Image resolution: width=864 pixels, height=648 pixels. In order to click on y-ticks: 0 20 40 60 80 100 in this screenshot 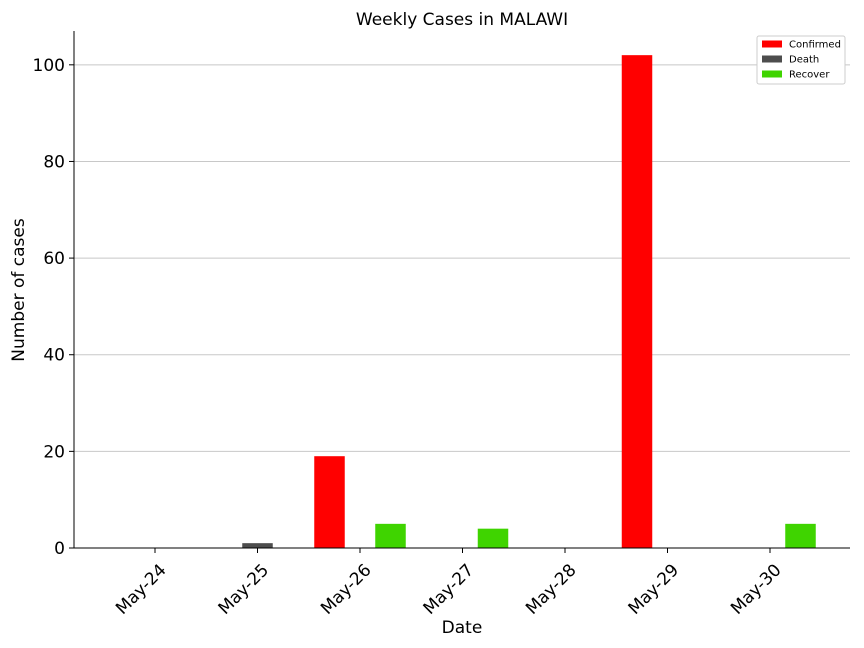, I will do `click(53, 307)`.